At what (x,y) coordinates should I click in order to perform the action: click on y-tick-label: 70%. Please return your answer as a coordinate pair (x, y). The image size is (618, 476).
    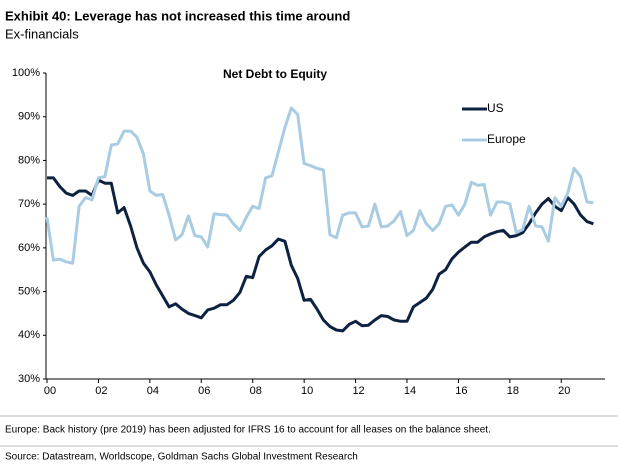
    Looking at the image, I should click on (29, 204).